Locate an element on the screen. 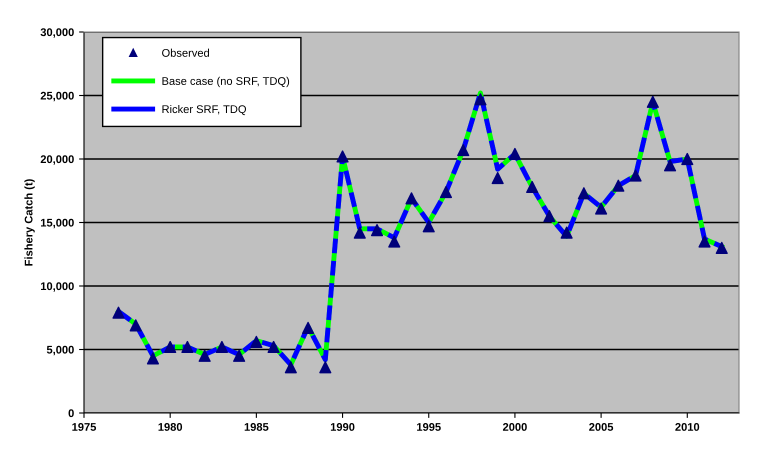  x-tick-label: 2010 is located at coordinates (687, 427).